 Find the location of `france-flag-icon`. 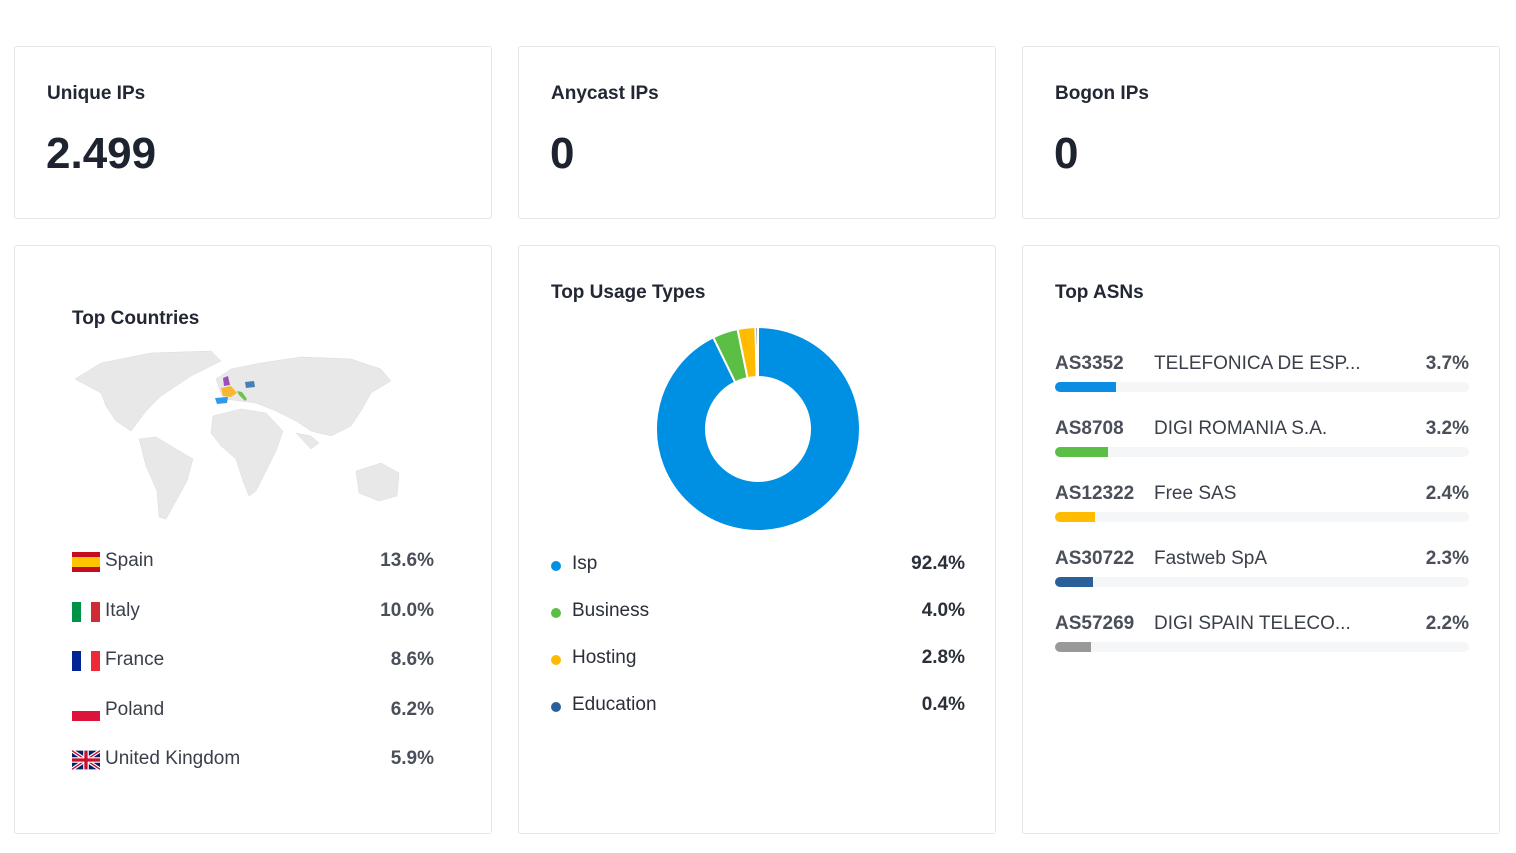

france-flag-icon is located at coordinates (86, 661).